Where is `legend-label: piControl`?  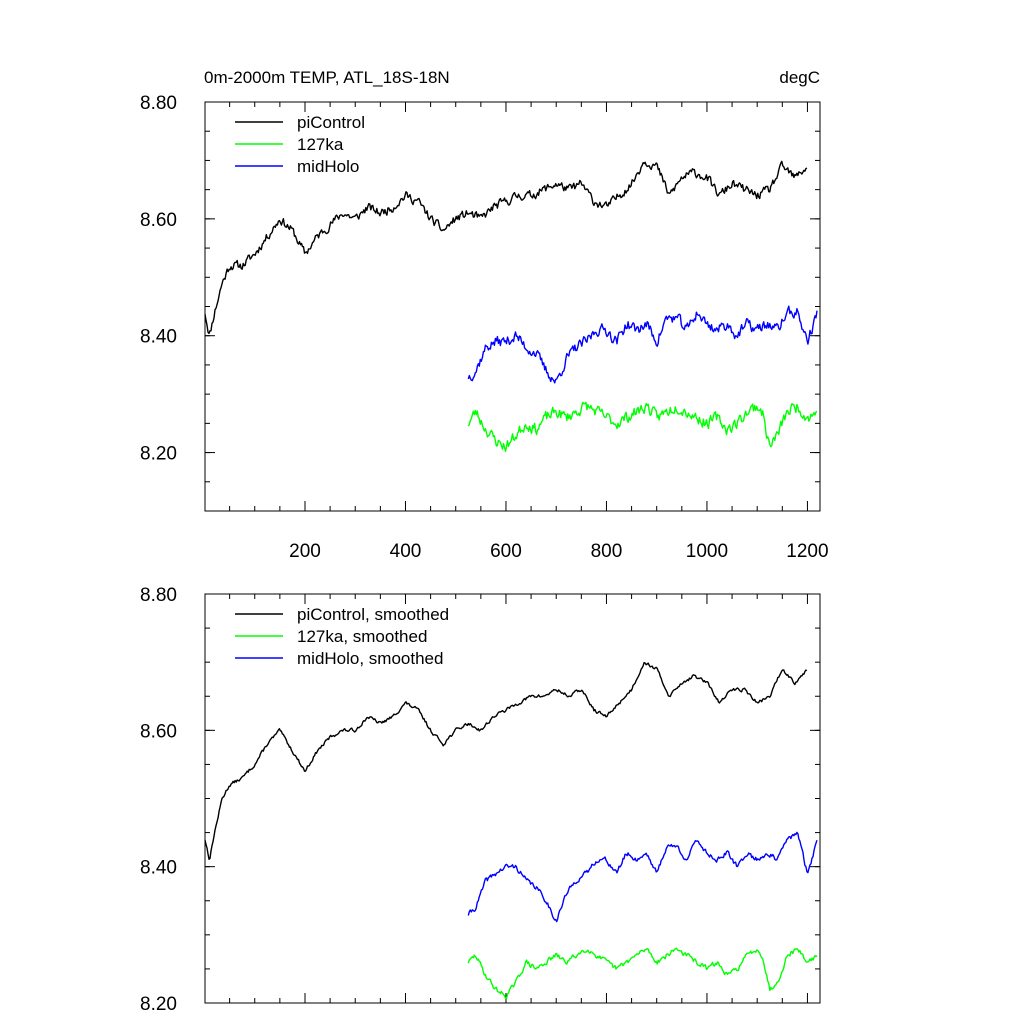
legend-label: piControl is located at coordinates (331, 122).